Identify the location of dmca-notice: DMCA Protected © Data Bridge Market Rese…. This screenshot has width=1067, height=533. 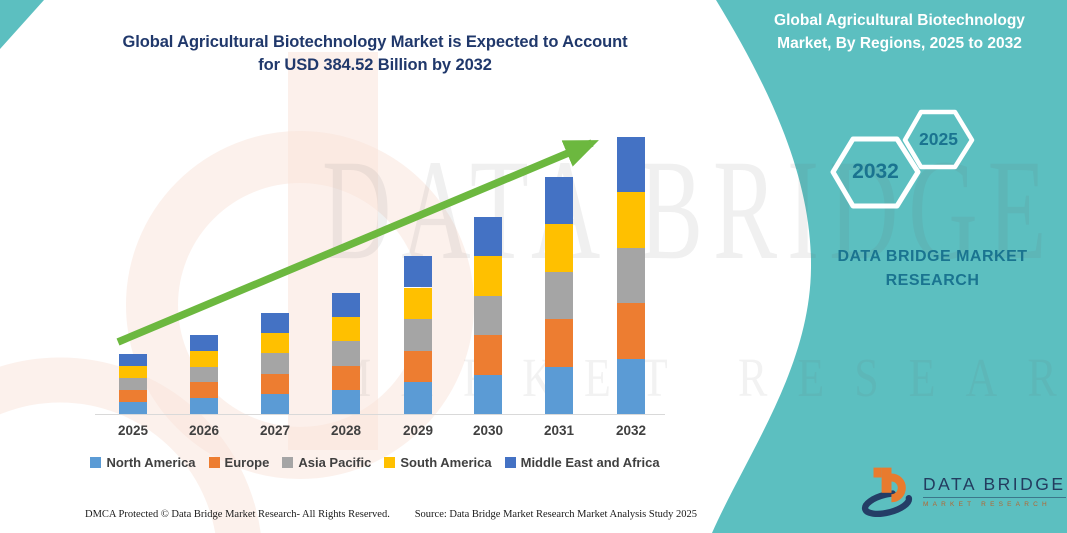
(237, 514).